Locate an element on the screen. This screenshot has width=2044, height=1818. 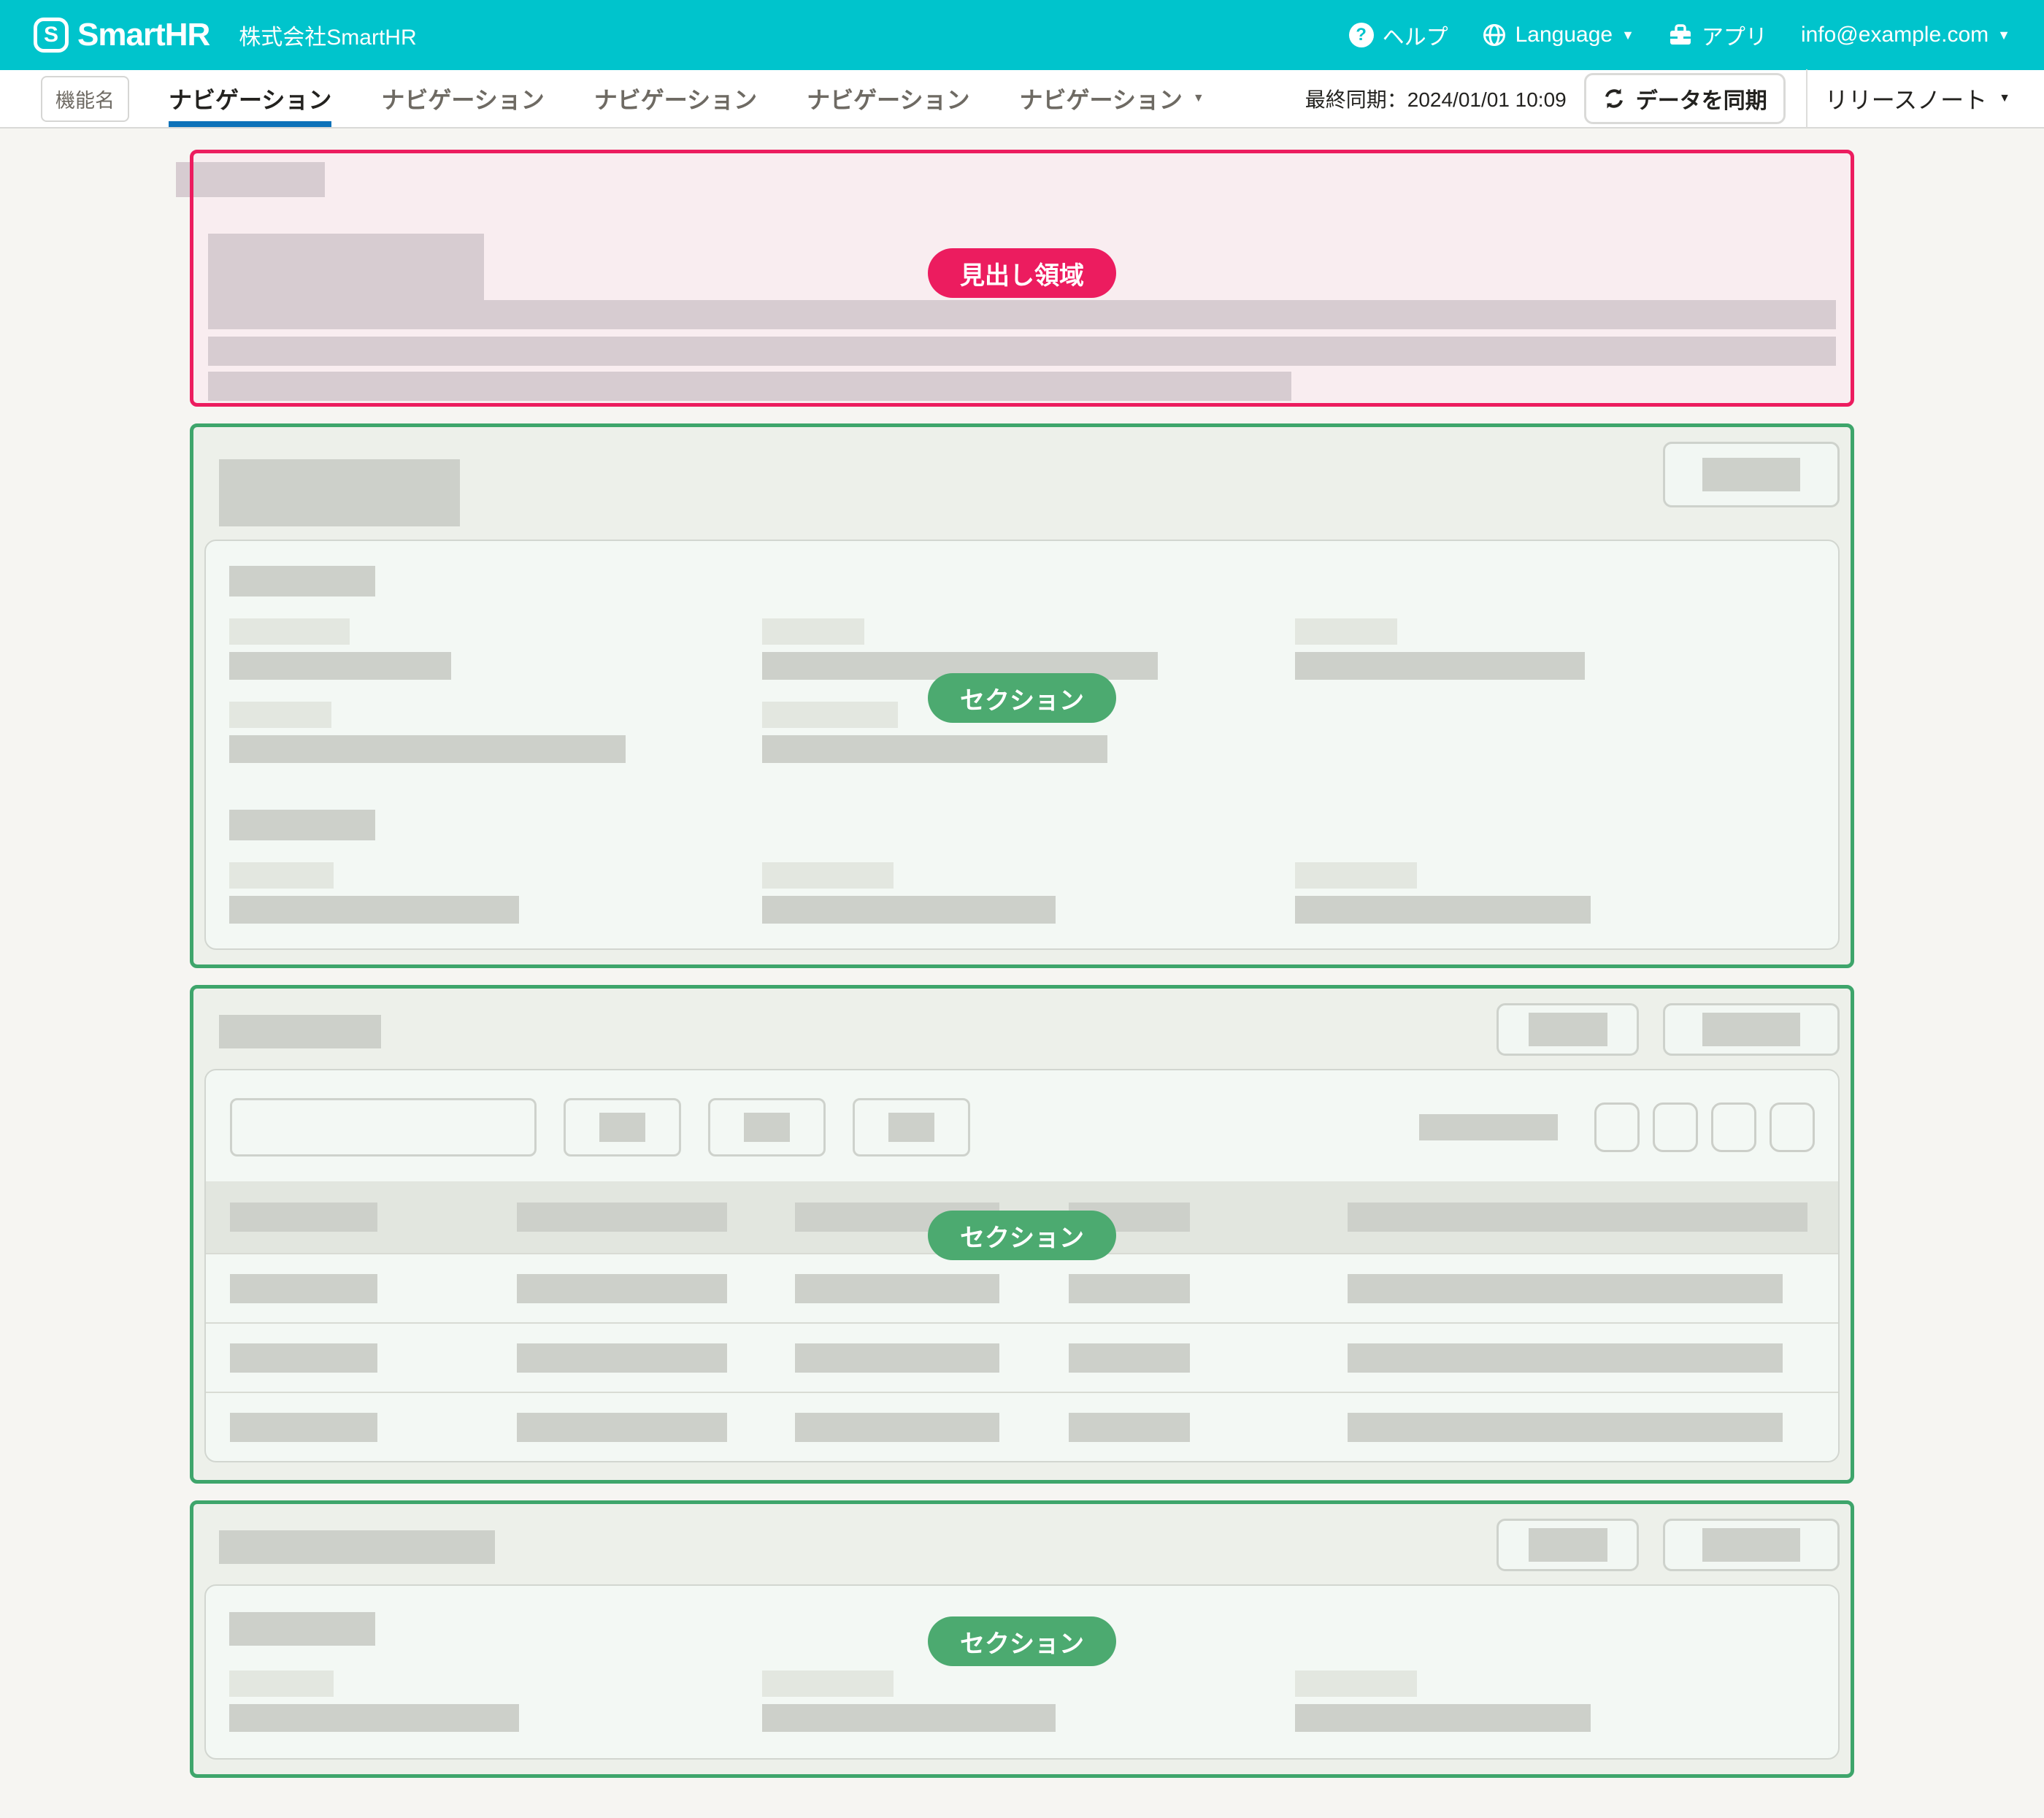
nav-item-4: ナビゲーション is located at coordinates (888, 100).